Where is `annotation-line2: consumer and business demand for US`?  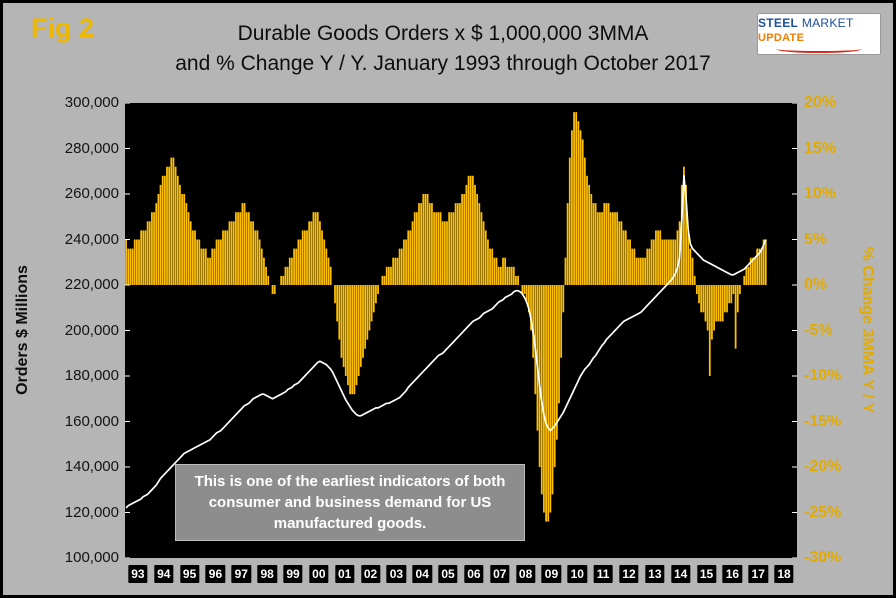 annotation-line2: consumer and business demand for US is located at coordinates (350, 502).